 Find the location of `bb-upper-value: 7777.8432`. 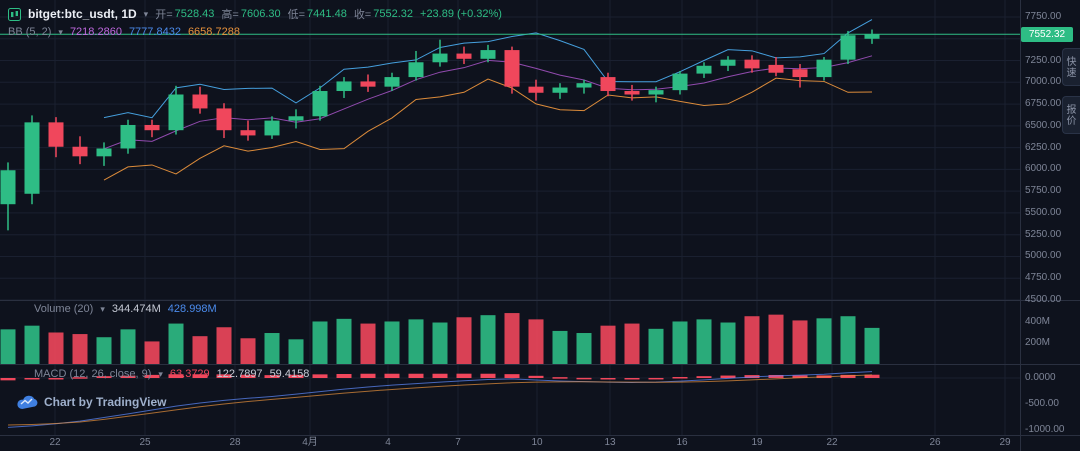

bb-upper-value: 7777.8432 is located at coordinates (154, 32).